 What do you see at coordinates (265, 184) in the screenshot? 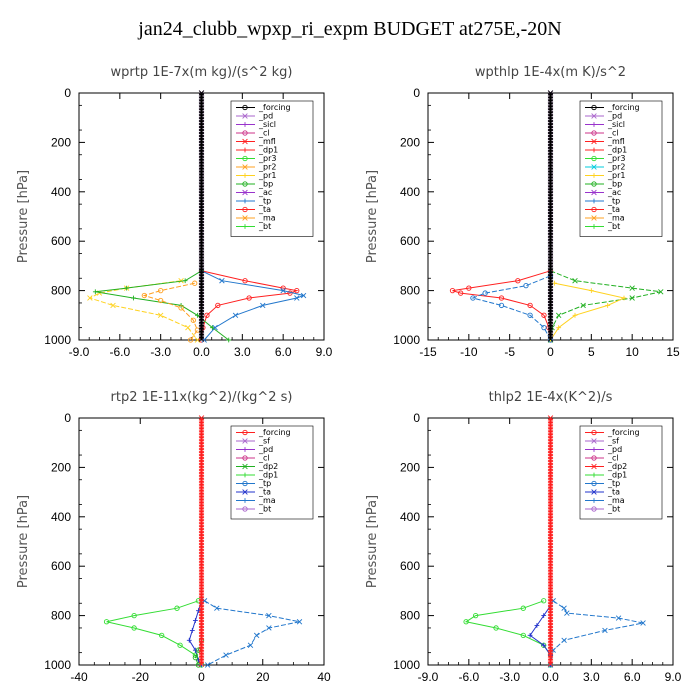
I see `legend-label: _bp` at bounding box center [265, 184].